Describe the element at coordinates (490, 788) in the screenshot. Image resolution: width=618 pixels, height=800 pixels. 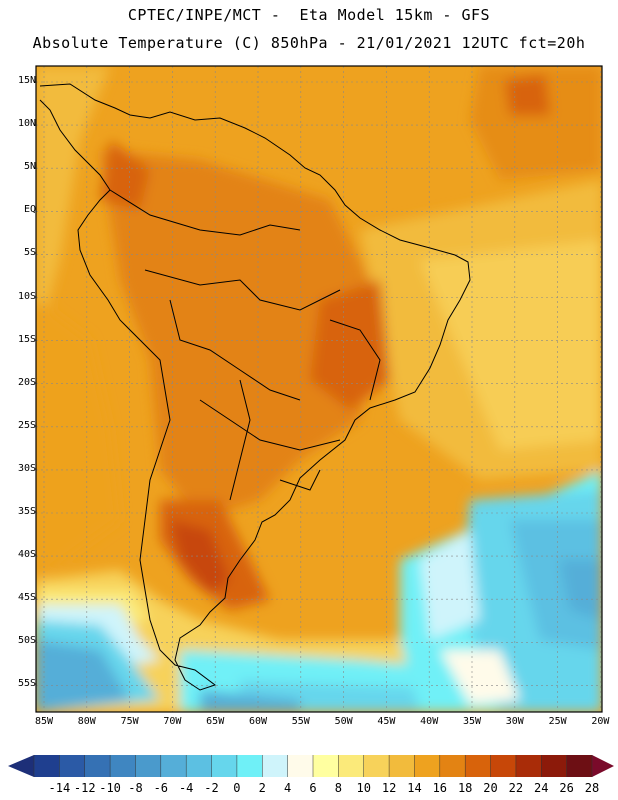
I see `colorbar-tick-label: 20` at that location.